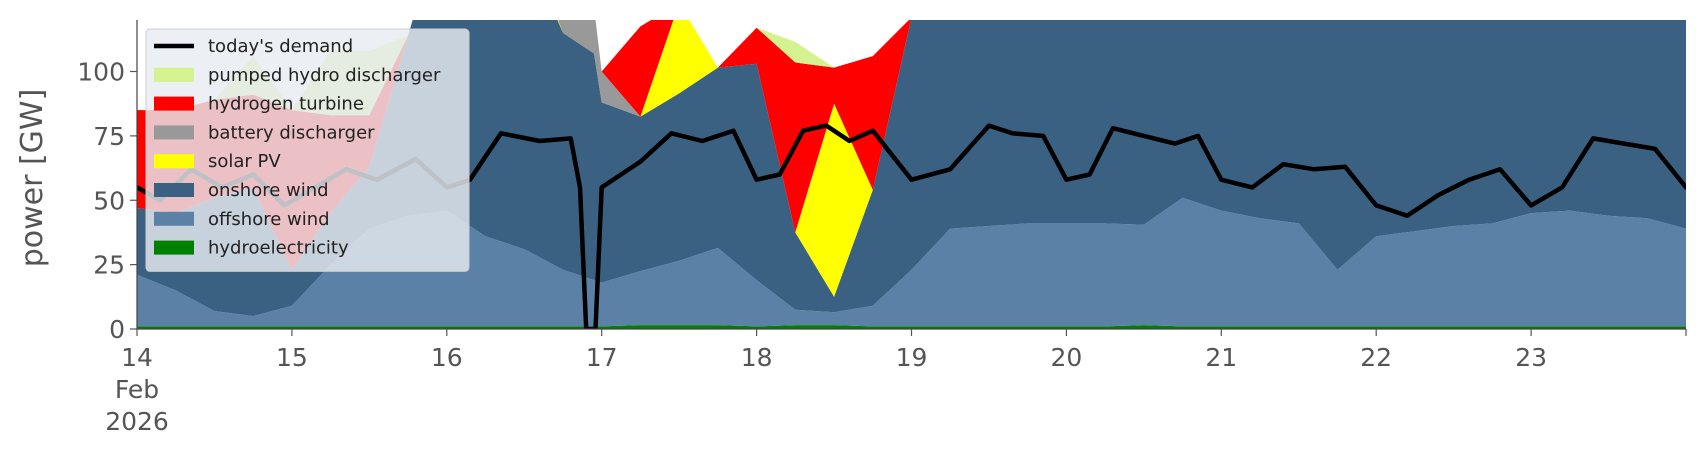 The image size is (1706, 460). I want to click on x-tick-label: 17, so click(602, 357).